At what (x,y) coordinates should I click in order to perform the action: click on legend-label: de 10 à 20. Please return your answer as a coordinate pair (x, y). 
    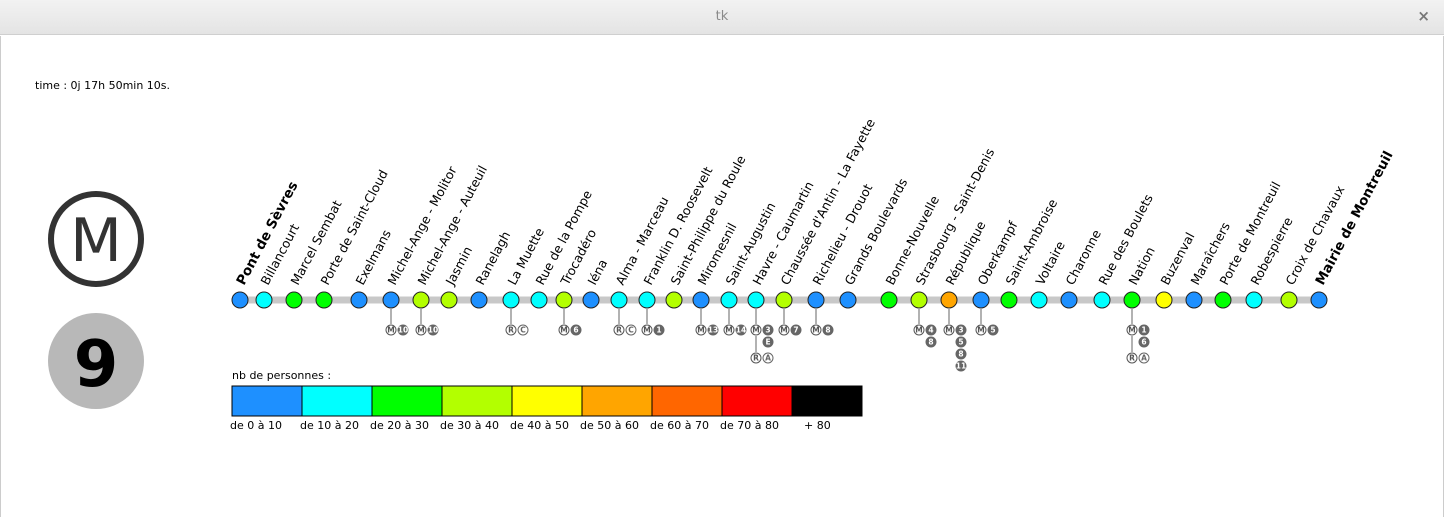
    Looking at the image, I should click on (329, 425).